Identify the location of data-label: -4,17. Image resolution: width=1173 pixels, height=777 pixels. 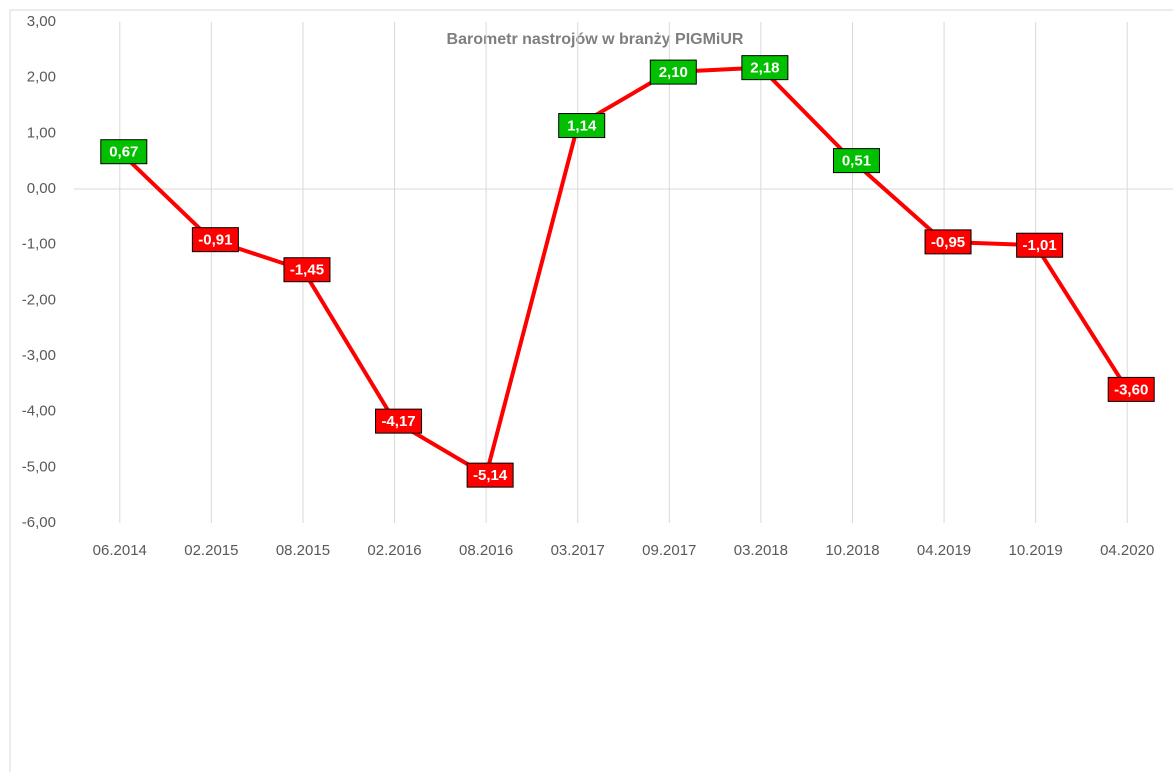
(398, 421).